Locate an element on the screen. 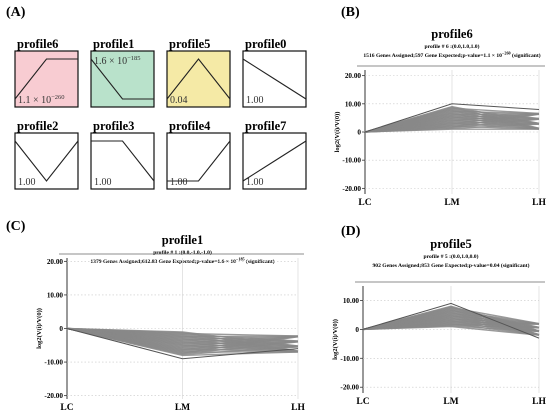  chart-title: profile6 is located at coordinates (451, 34).